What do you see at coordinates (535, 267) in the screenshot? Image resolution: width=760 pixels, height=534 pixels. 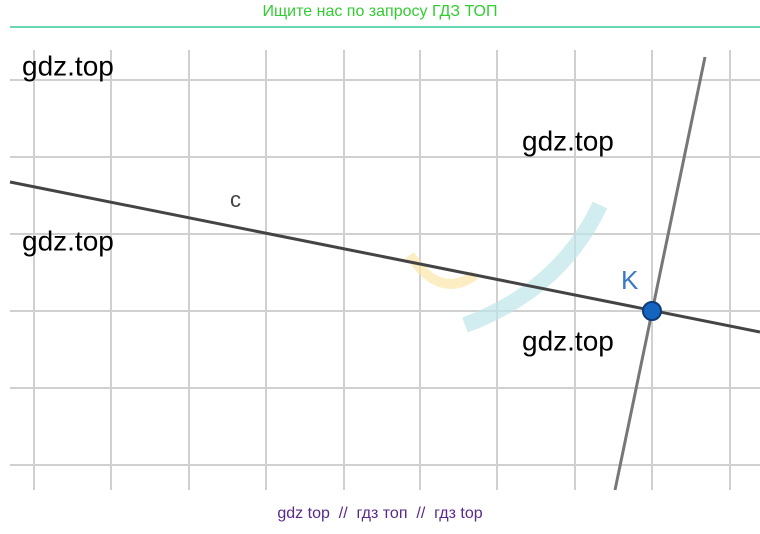 I see `logo-arc` at bounding box center [535, 267].